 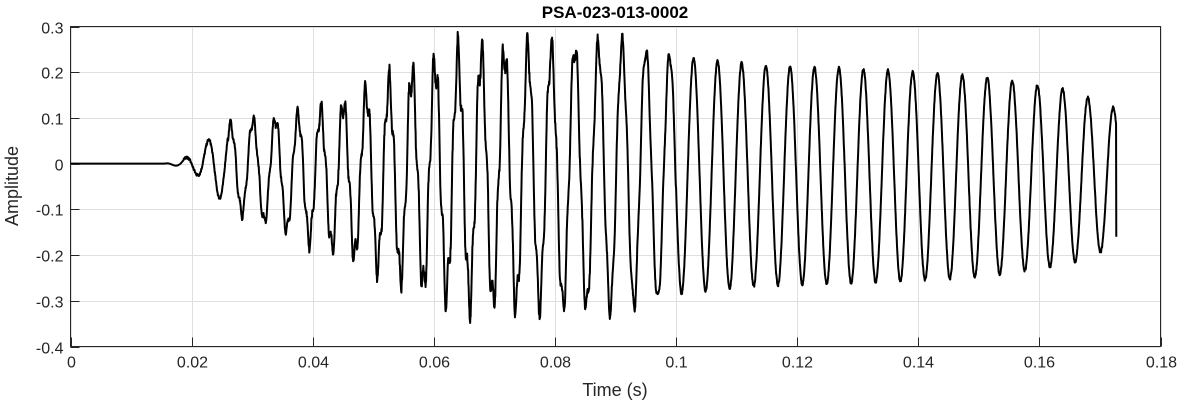 I want to click on x-axis-ticks: 0 0.02 0.04 0.06 0.08 0.1 0.12 0.14 0.16 0.18, so click(x=622, y=354).